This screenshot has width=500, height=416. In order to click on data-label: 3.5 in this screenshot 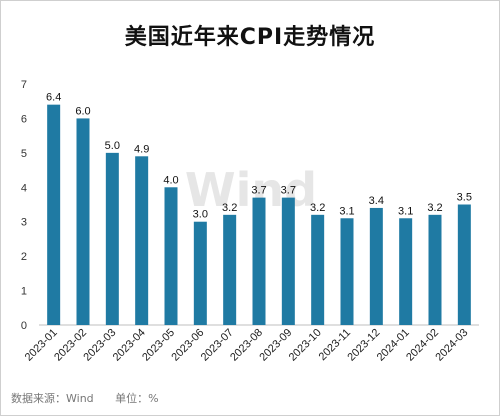, I will do `click(464, 198)`.